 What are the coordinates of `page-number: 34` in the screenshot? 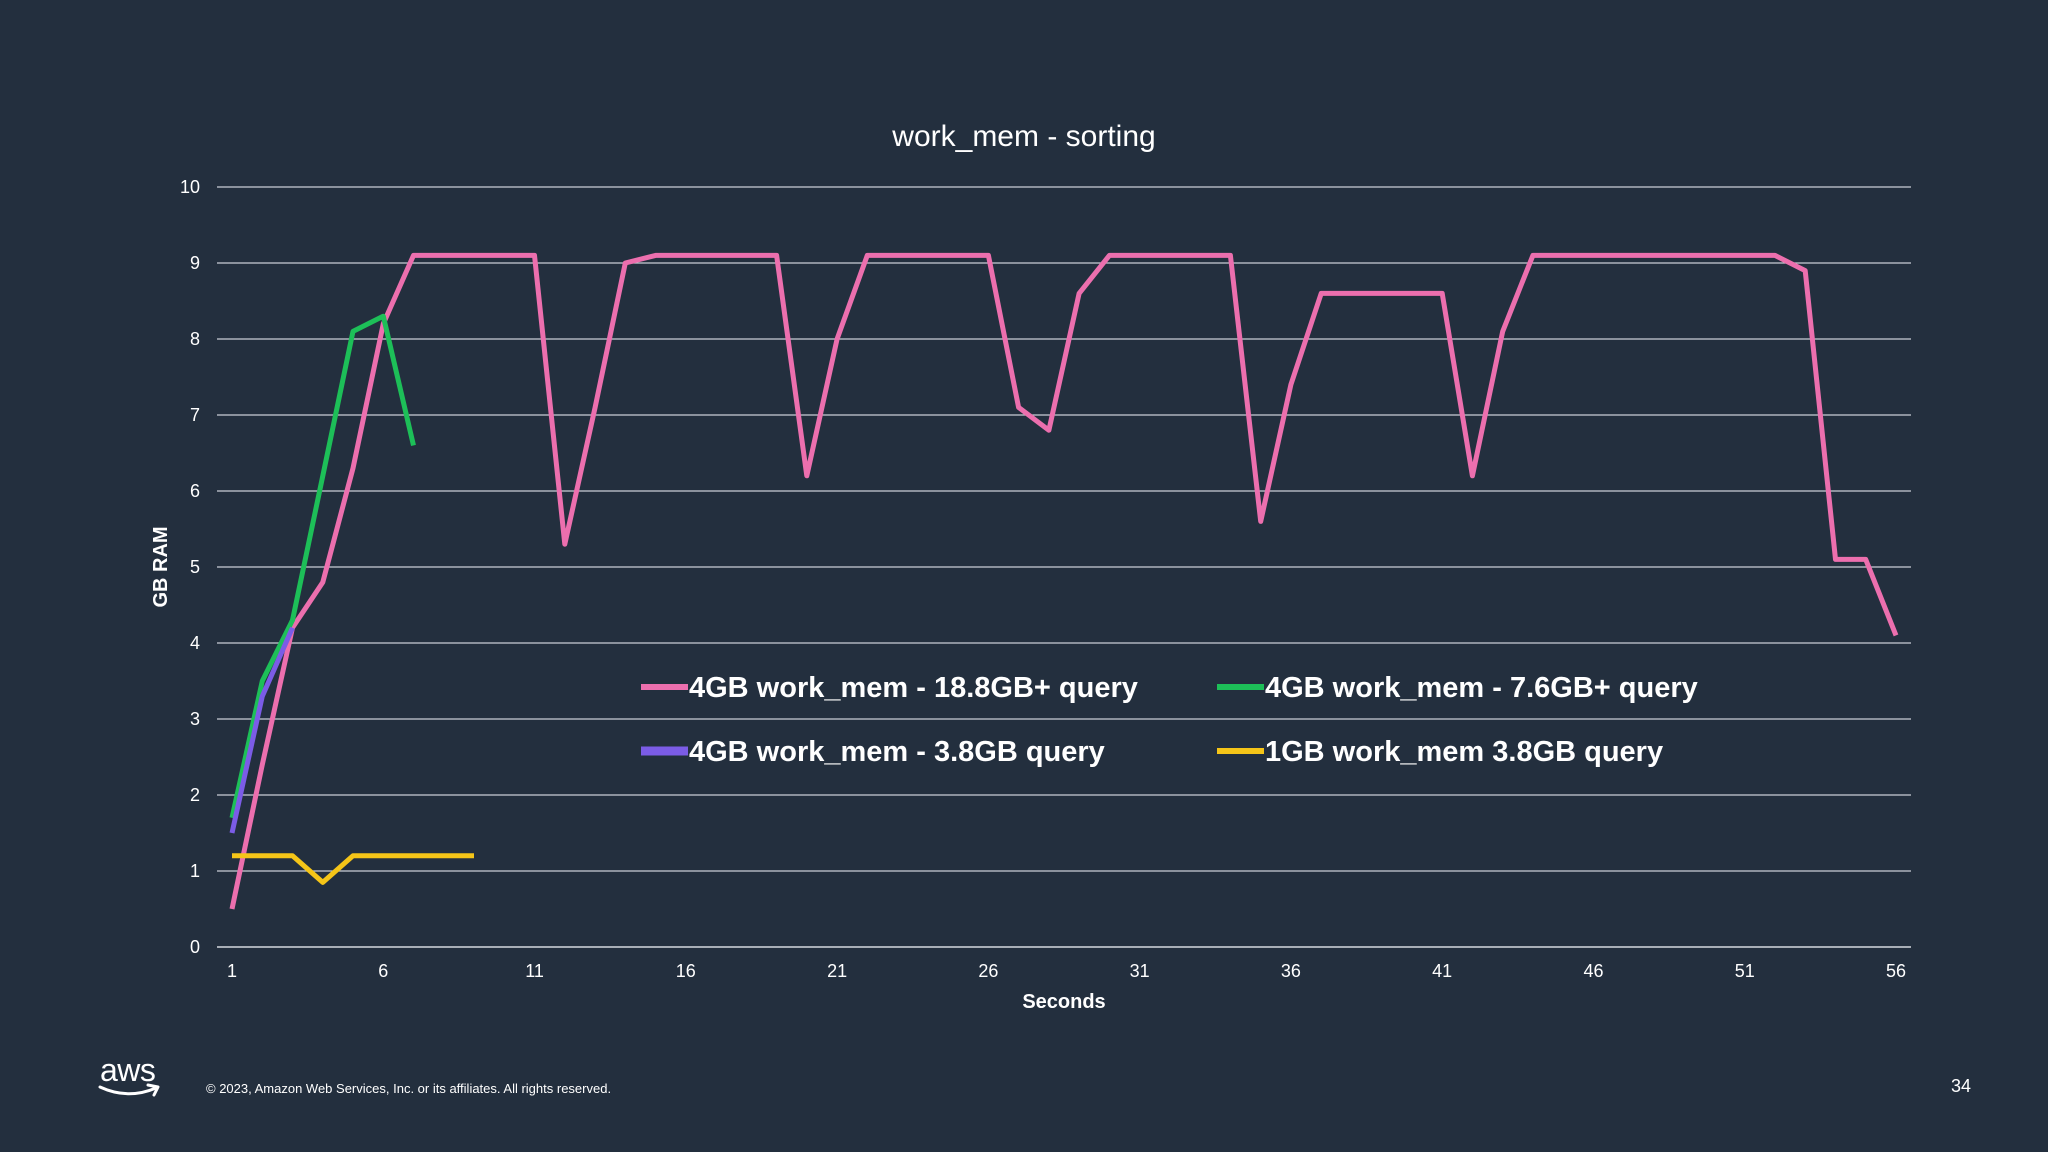 It's located at (1960, 1086).